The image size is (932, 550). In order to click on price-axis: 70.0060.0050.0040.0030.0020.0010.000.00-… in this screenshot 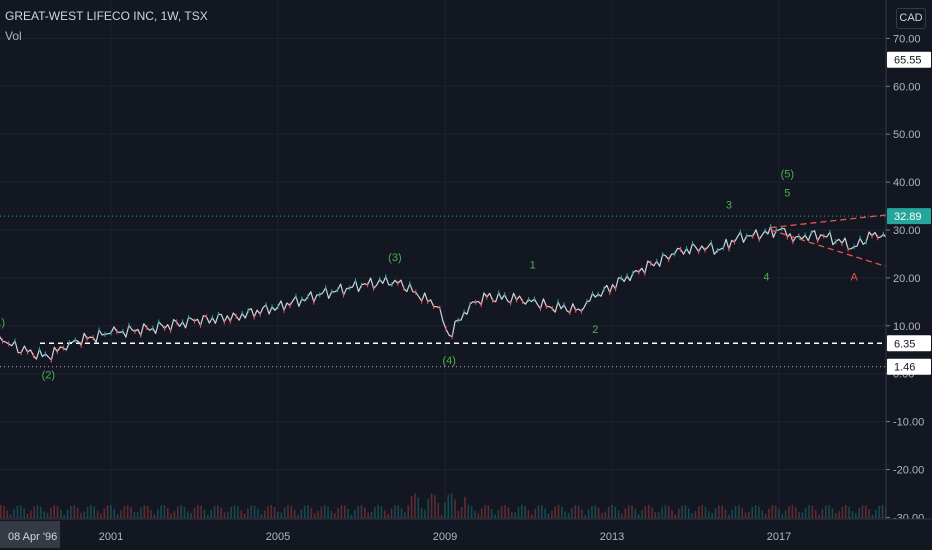, I will do `click(908, 262)`.